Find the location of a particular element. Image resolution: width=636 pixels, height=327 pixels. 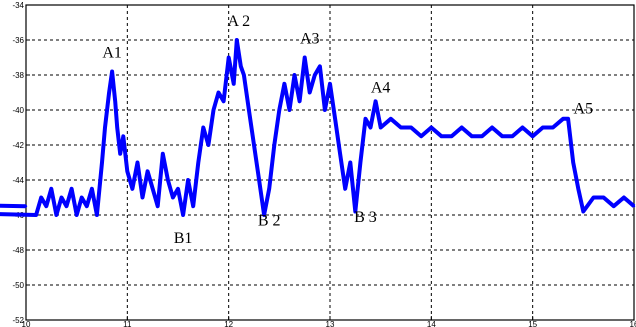

y-tick-label: -36 is located at coordinates (18, 40).